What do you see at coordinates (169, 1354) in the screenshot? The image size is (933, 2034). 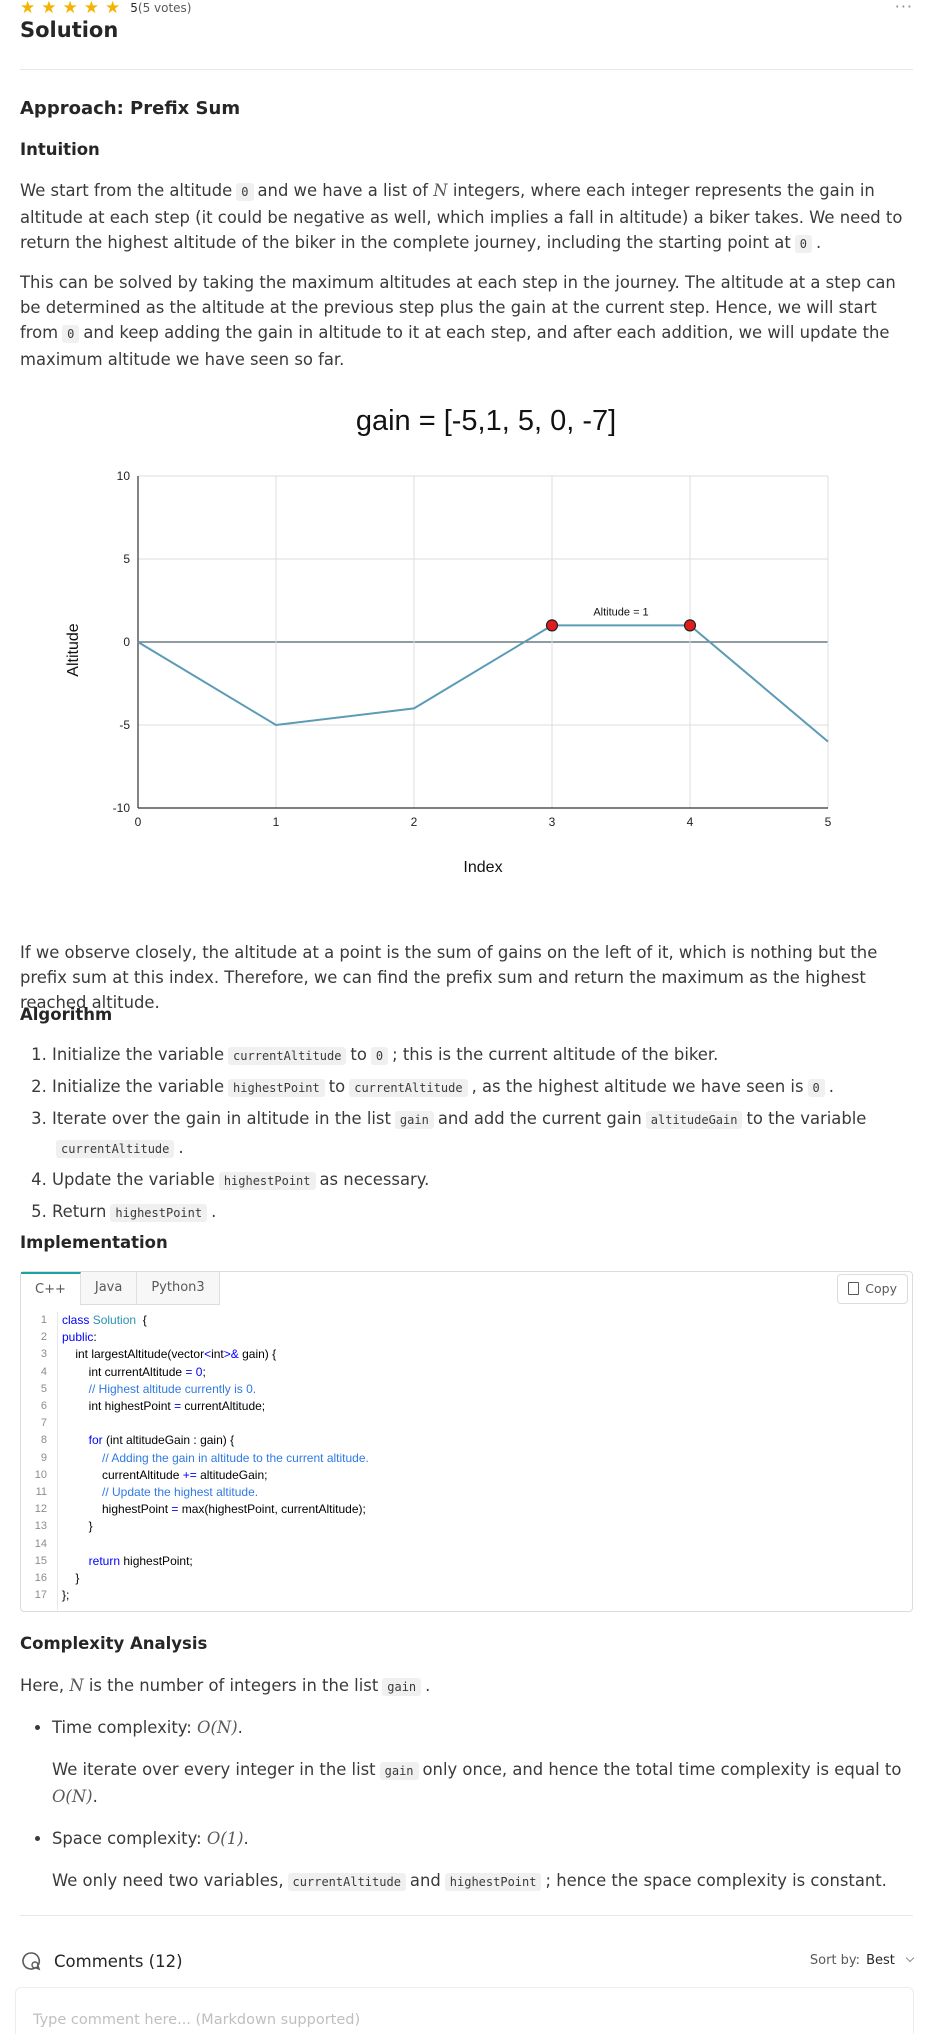 I see `code-line: int largestAltitude(vector<int>& gain) {` at bounding box center [169, 1354].